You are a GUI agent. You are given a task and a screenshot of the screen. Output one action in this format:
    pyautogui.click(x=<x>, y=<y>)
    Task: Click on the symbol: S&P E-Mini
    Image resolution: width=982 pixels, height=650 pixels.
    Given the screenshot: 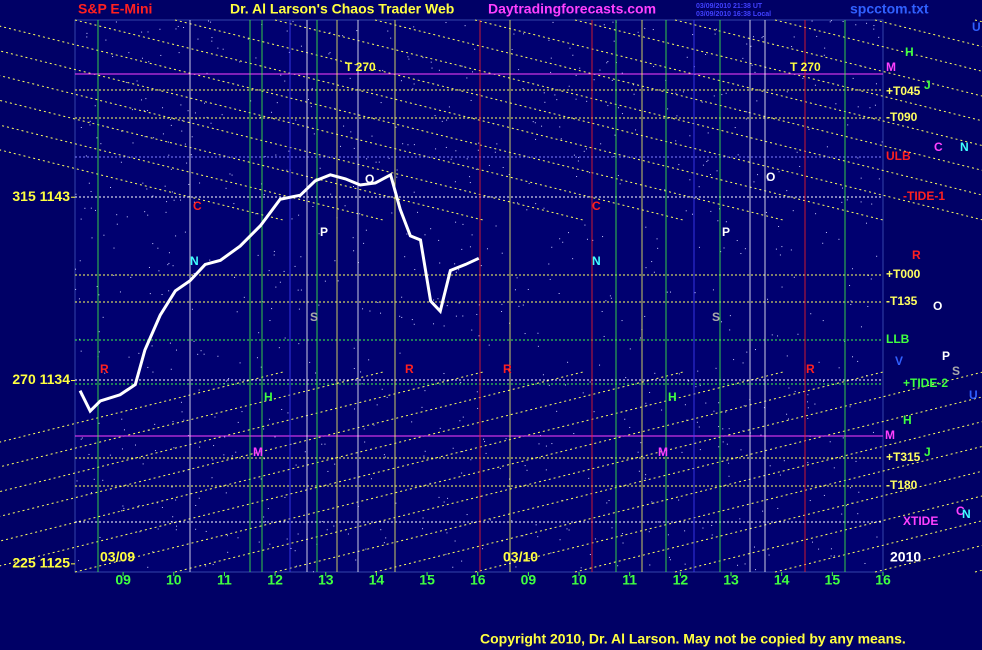 What is the action you would take?
    pyautogui.click(x=115, y=9)
    